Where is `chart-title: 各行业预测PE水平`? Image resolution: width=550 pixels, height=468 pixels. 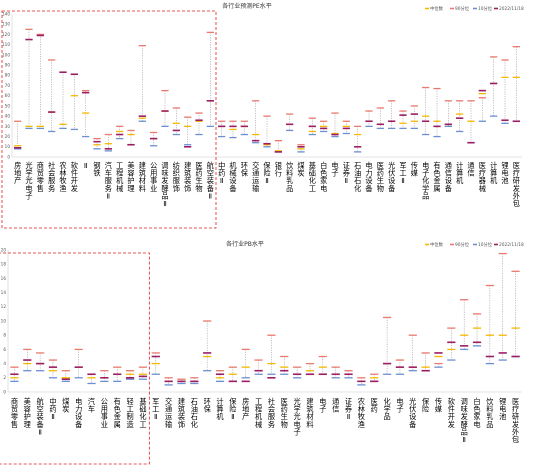
chart-title: 各行业预测PE水平 is located at coordinates (246, 6).